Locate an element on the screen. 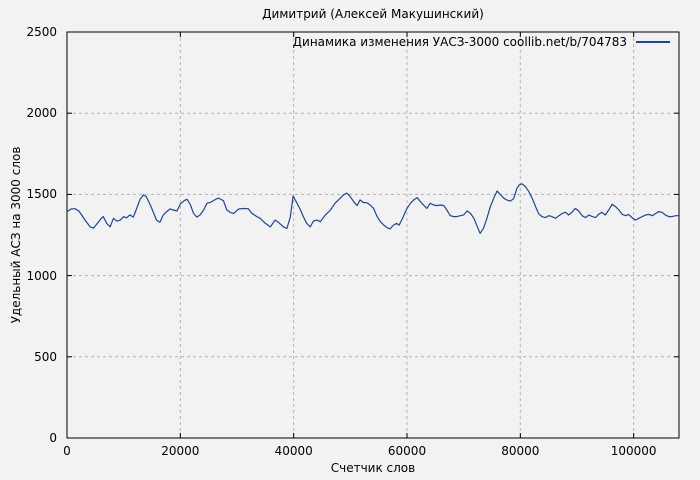 The width and height of the screenshot is (700, 480). data-line is located at coordinates (372, 208).